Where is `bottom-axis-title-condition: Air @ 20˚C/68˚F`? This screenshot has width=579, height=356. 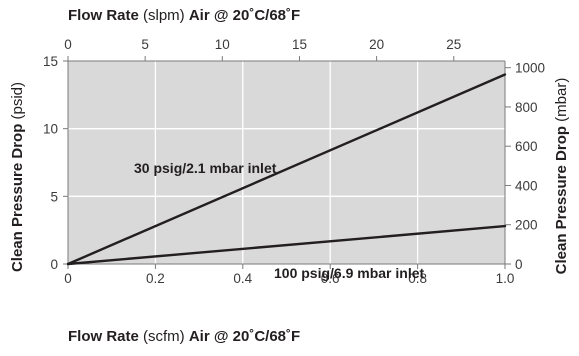 bottom-axis-title-condition: Air @ 20˚C/68˚F is located at coordinates (244, 336).